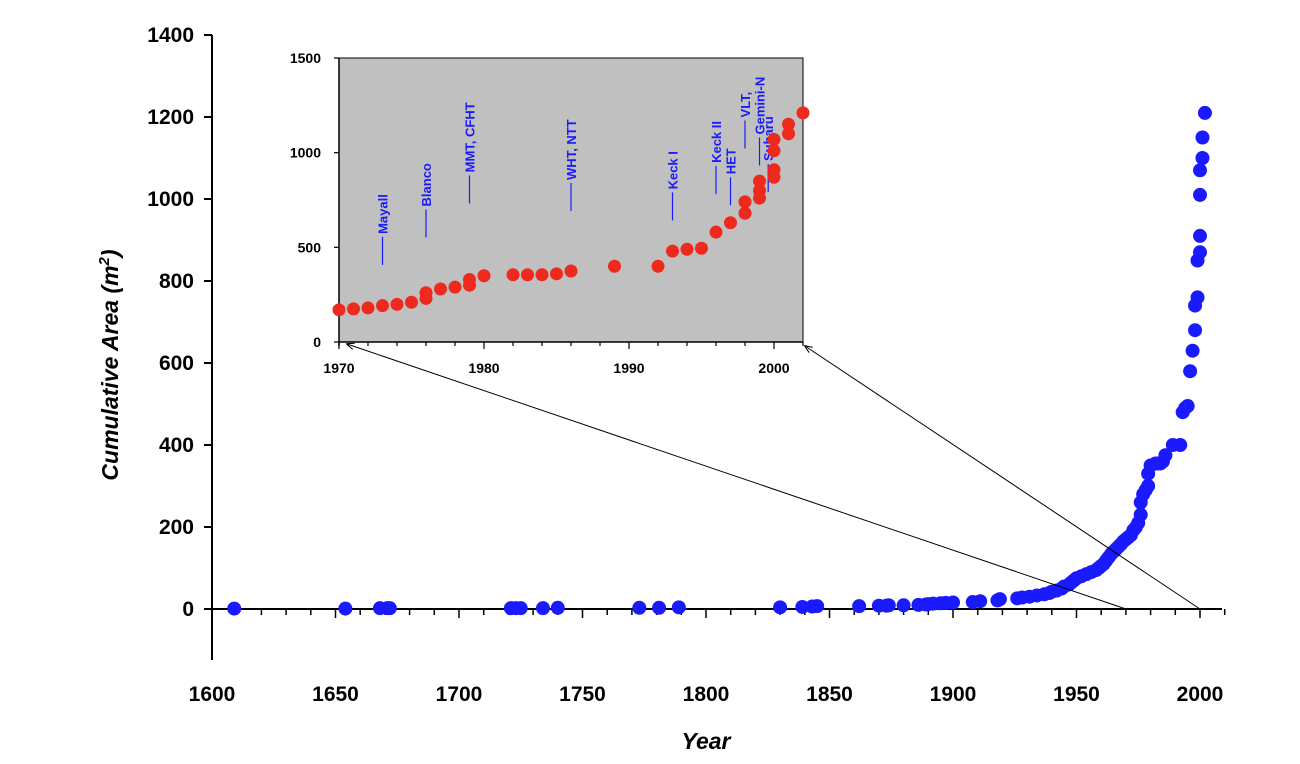 The height and width of the screenshot is (764, 1300). I want to click on inset-x-tick-label: 2000, so click(773, 368).